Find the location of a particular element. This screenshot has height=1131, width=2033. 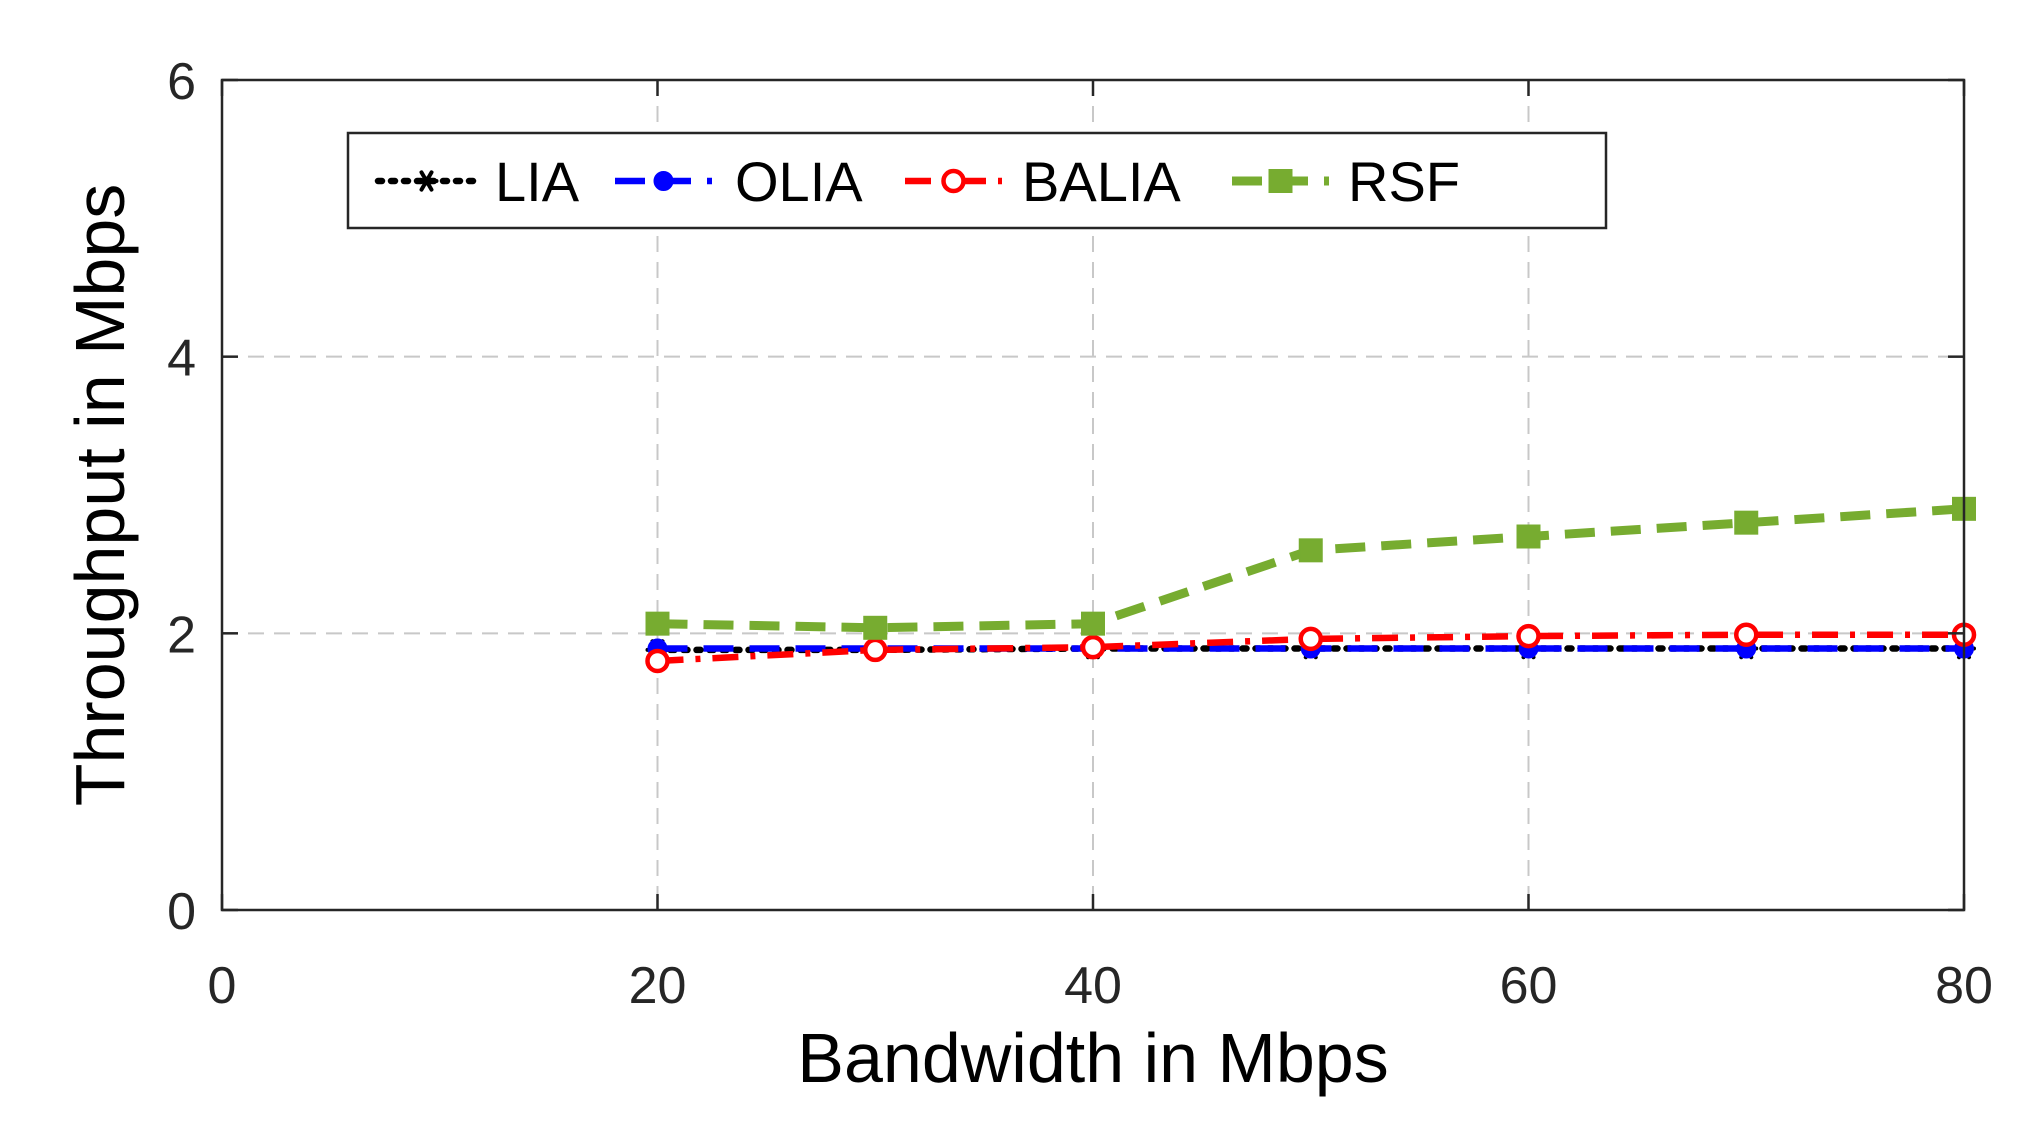

legend-marker-lia is located at coordinates (426, 181).